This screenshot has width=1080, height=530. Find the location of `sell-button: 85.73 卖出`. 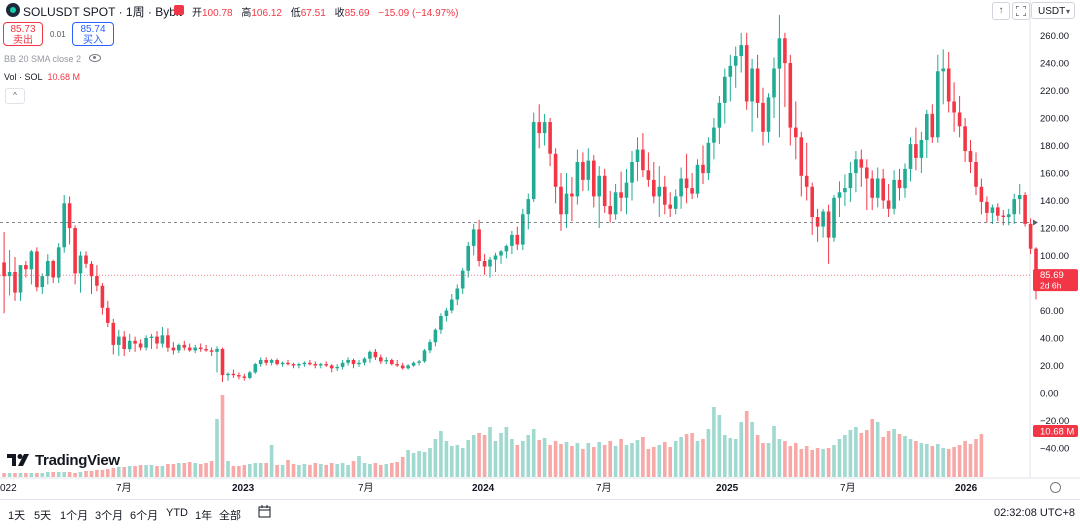

sell-button: 85.73 卖出 is located at coordinates (23, 34).